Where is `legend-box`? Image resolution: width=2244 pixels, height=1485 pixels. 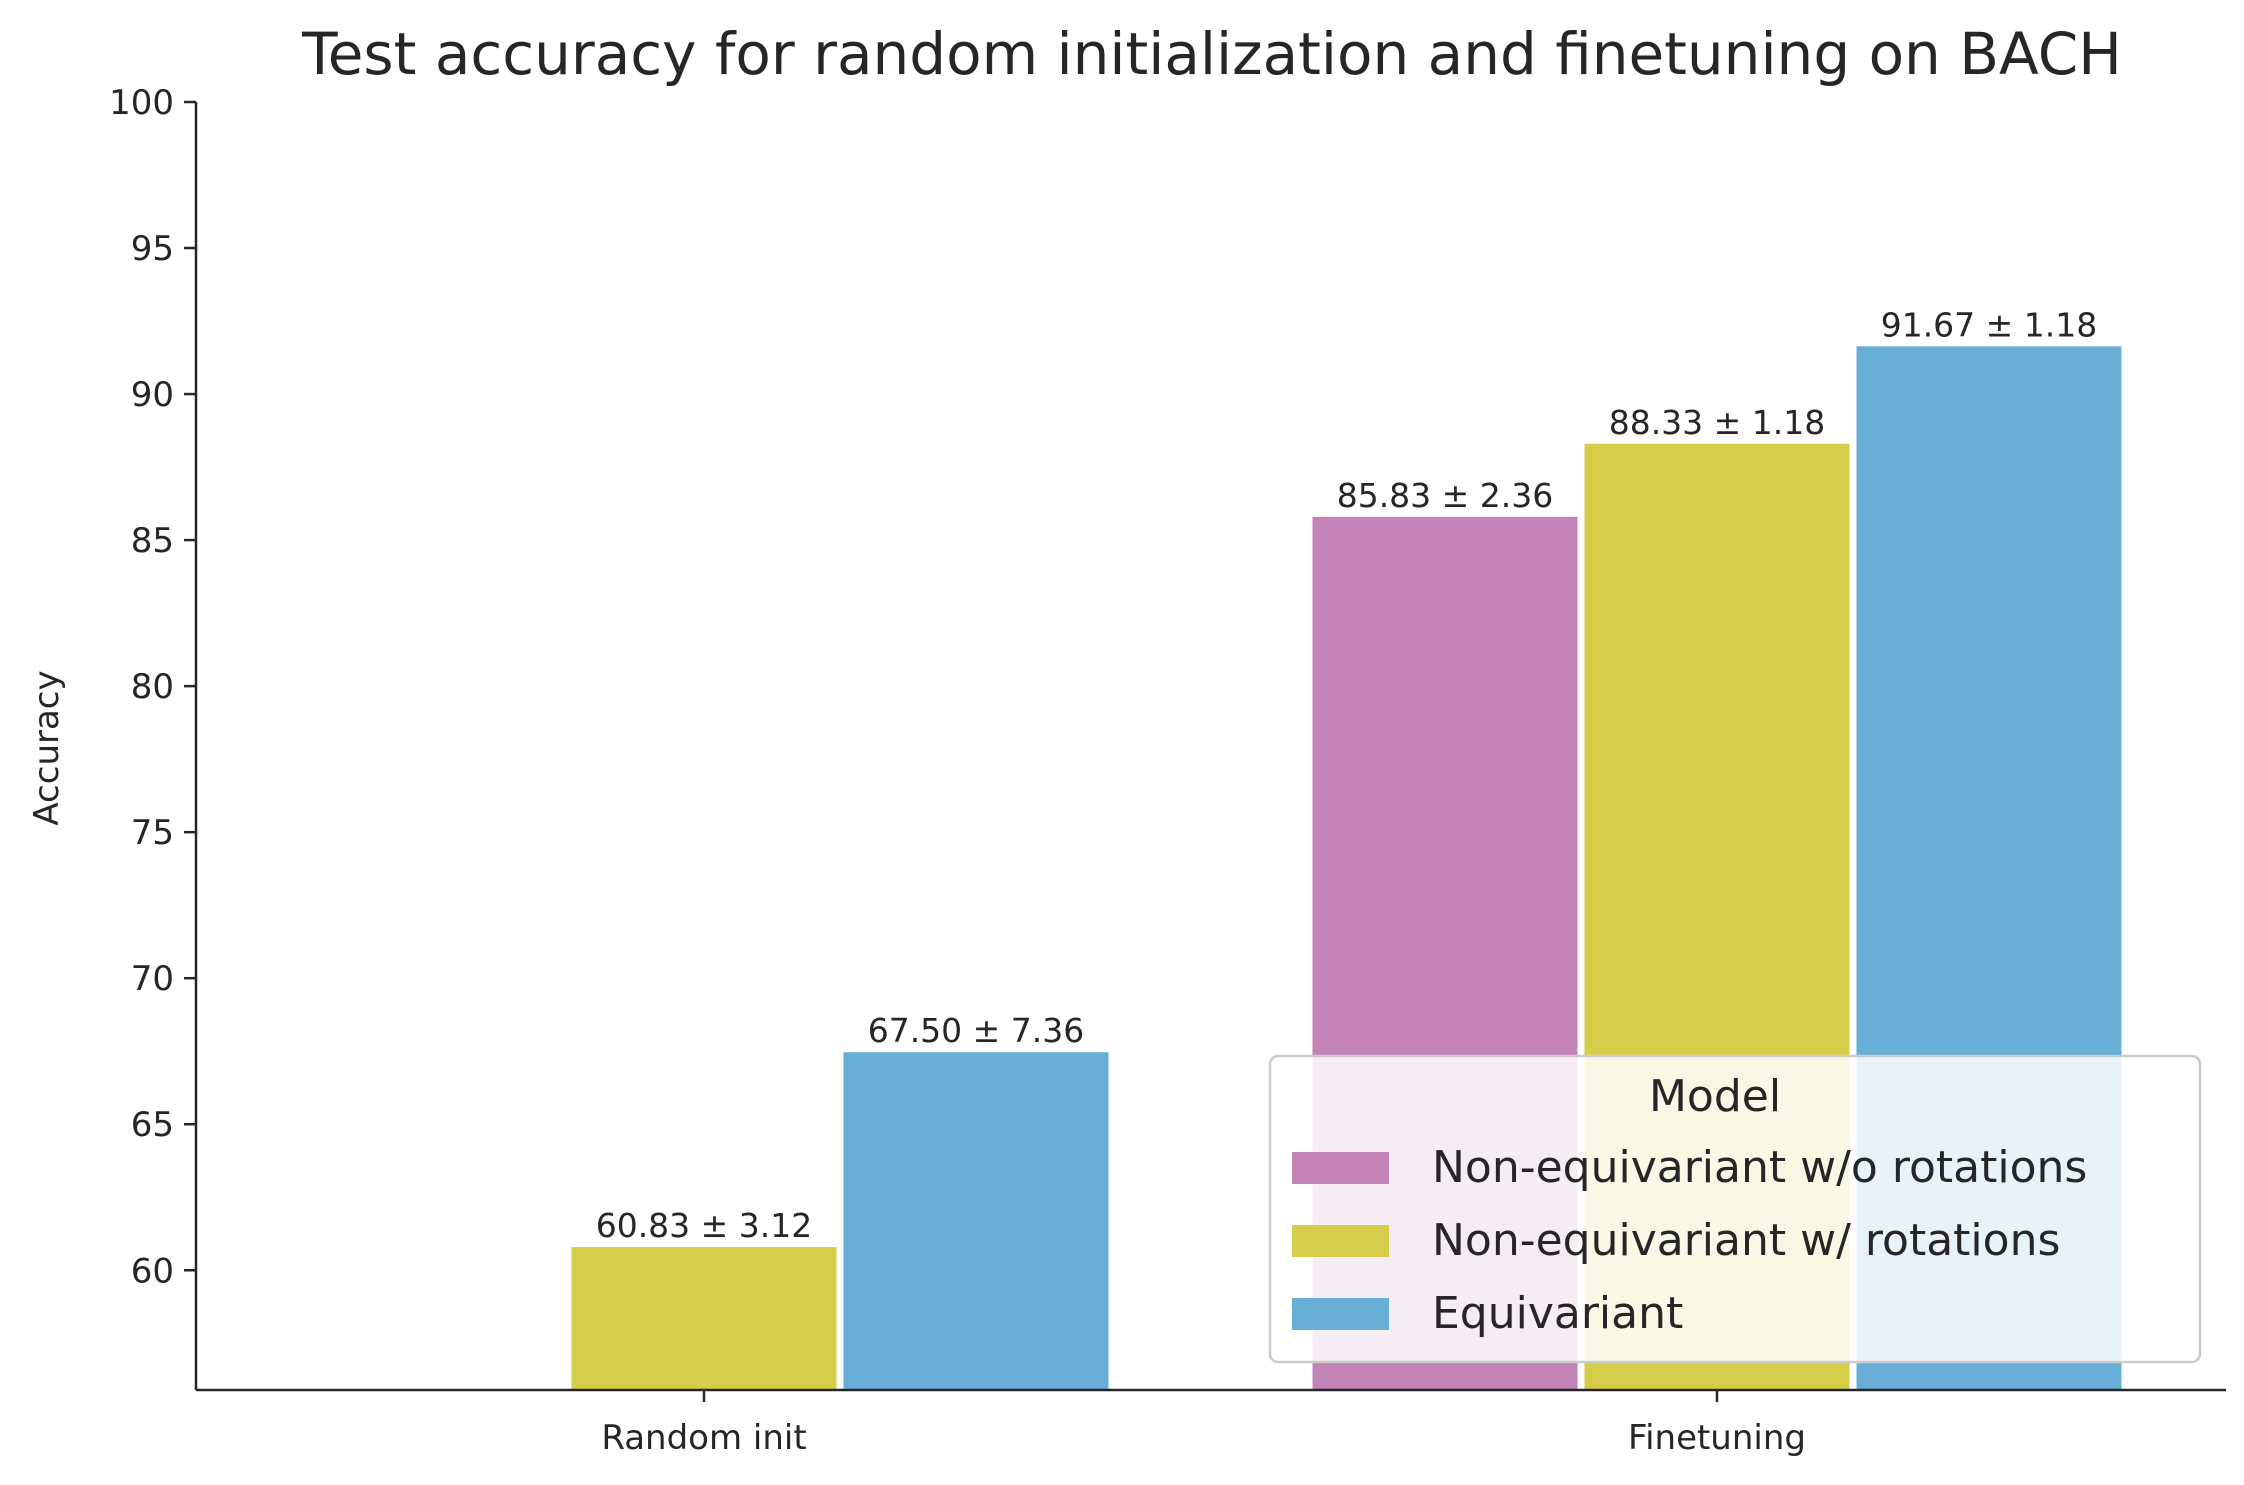 legend-box is located at coordinates (1735, 1209).